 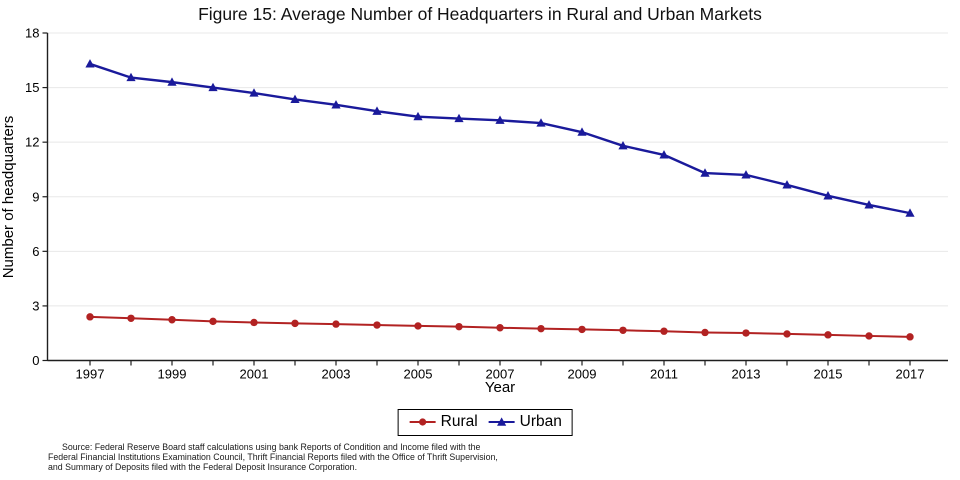 I want to click on x-tick-label-1997: 1997, so click(x=90, y=374).